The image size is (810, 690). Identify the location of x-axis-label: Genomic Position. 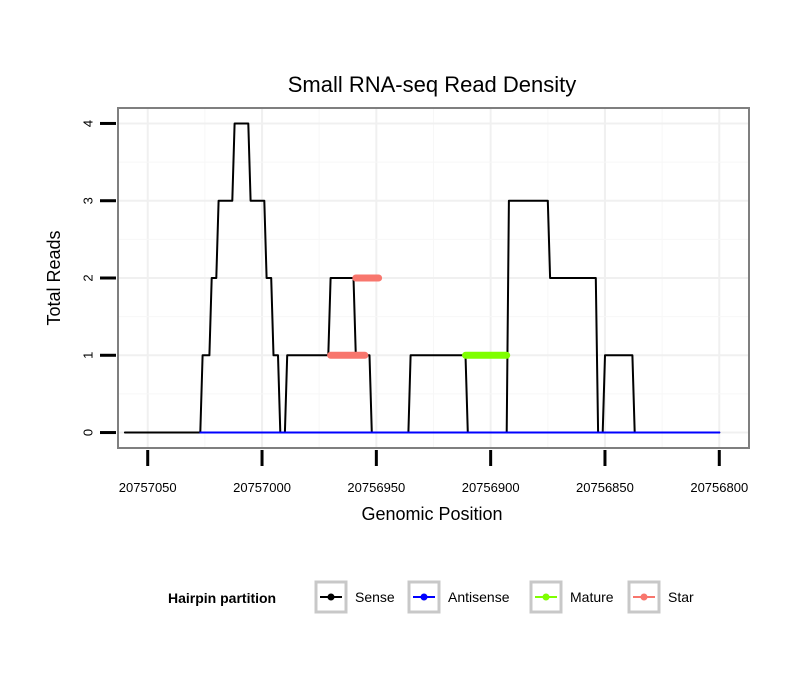
(431, 514).